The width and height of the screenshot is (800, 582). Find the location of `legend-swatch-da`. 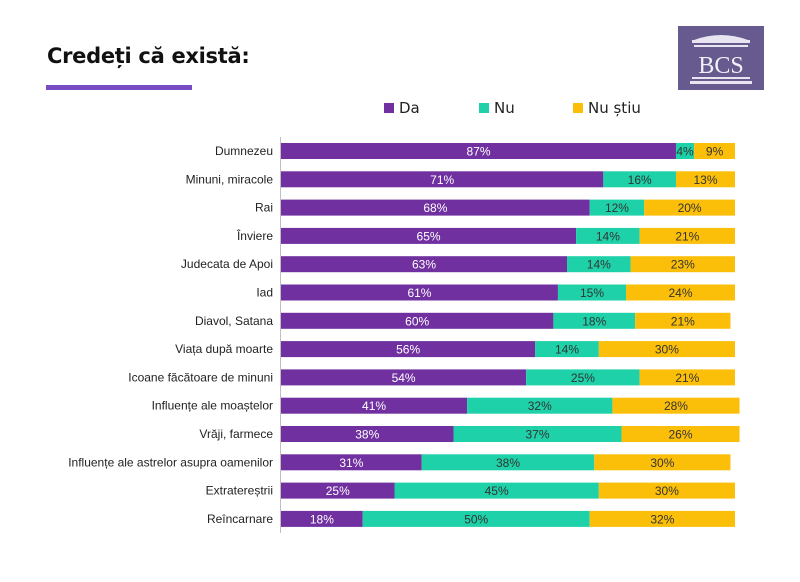

legend-swatch-da is located at coordinates (389, 108).